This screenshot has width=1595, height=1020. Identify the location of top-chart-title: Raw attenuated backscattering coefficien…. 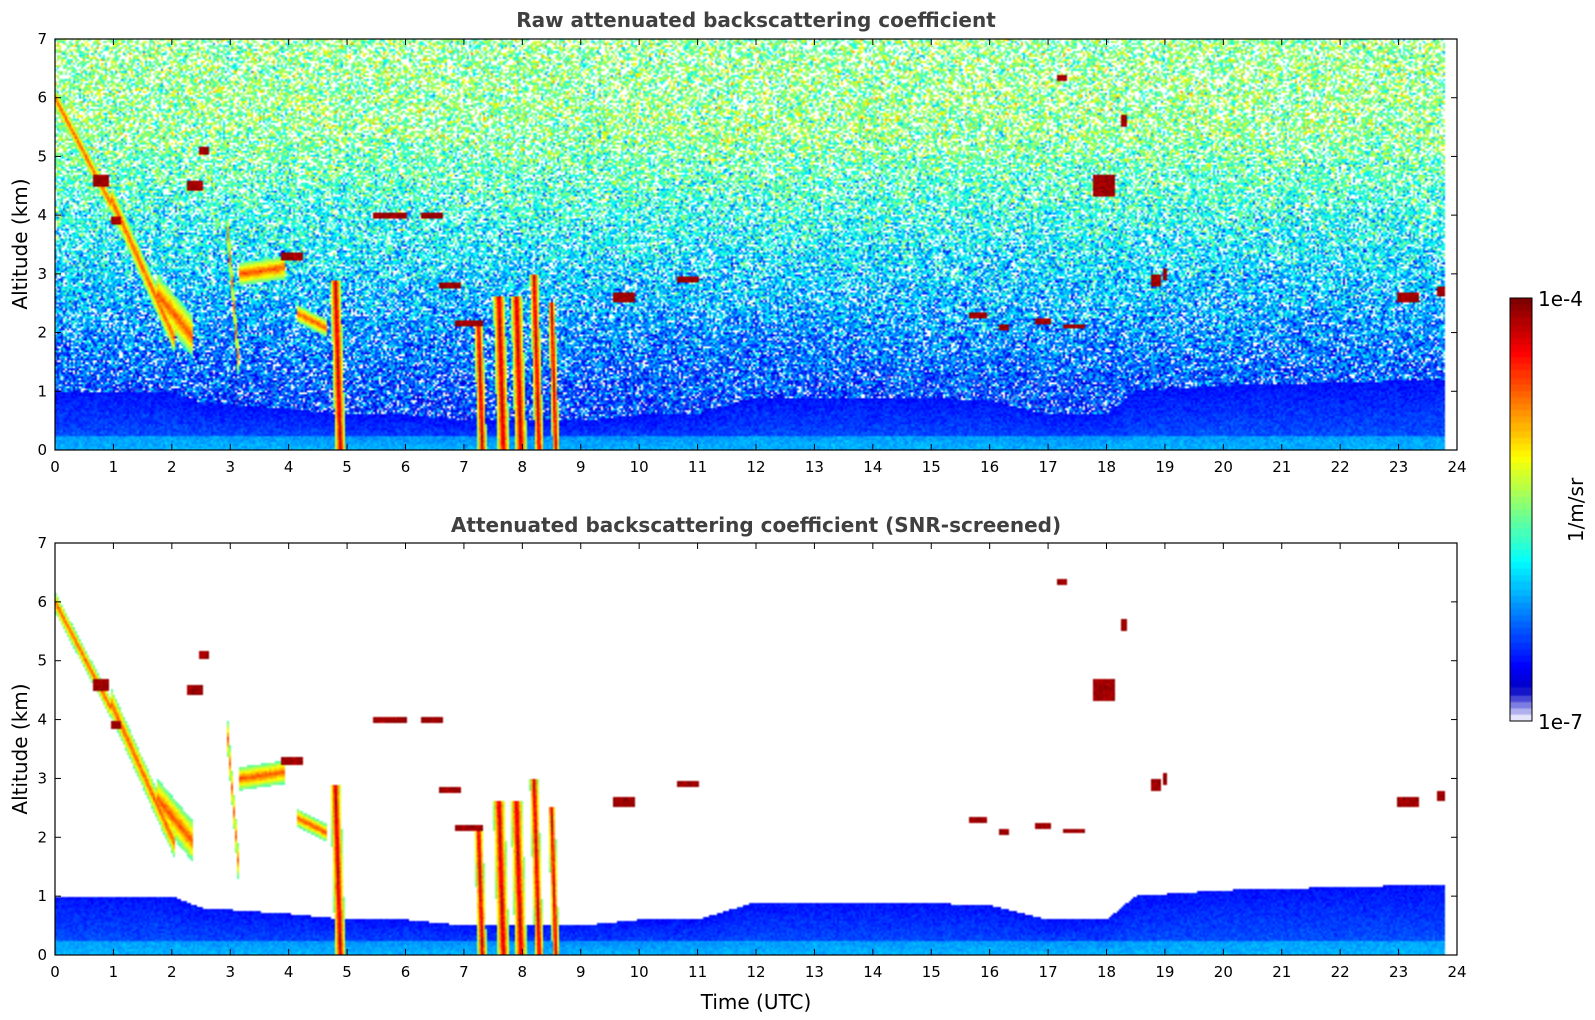
(756, 20).